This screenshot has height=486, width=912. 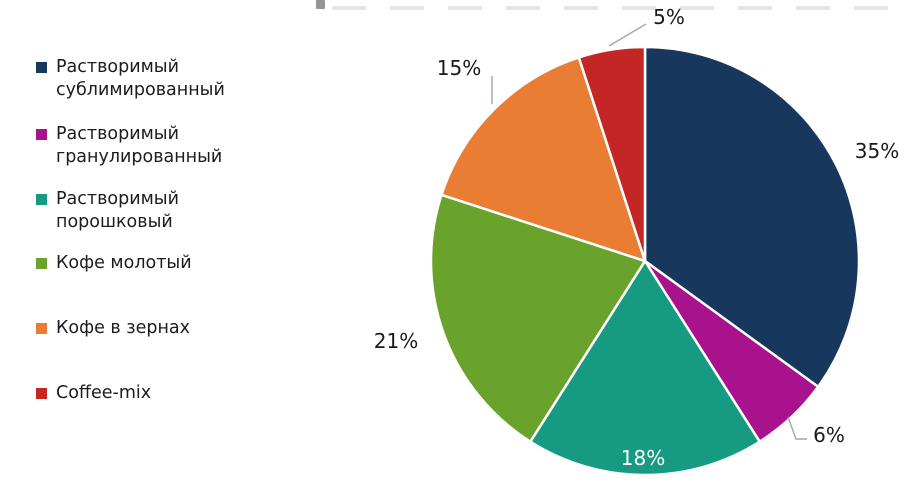 What do you see at coordinates (104, 393) in the screenshot?
I see `legend-label: Coffee-mix` at bounding box center [104, 393].